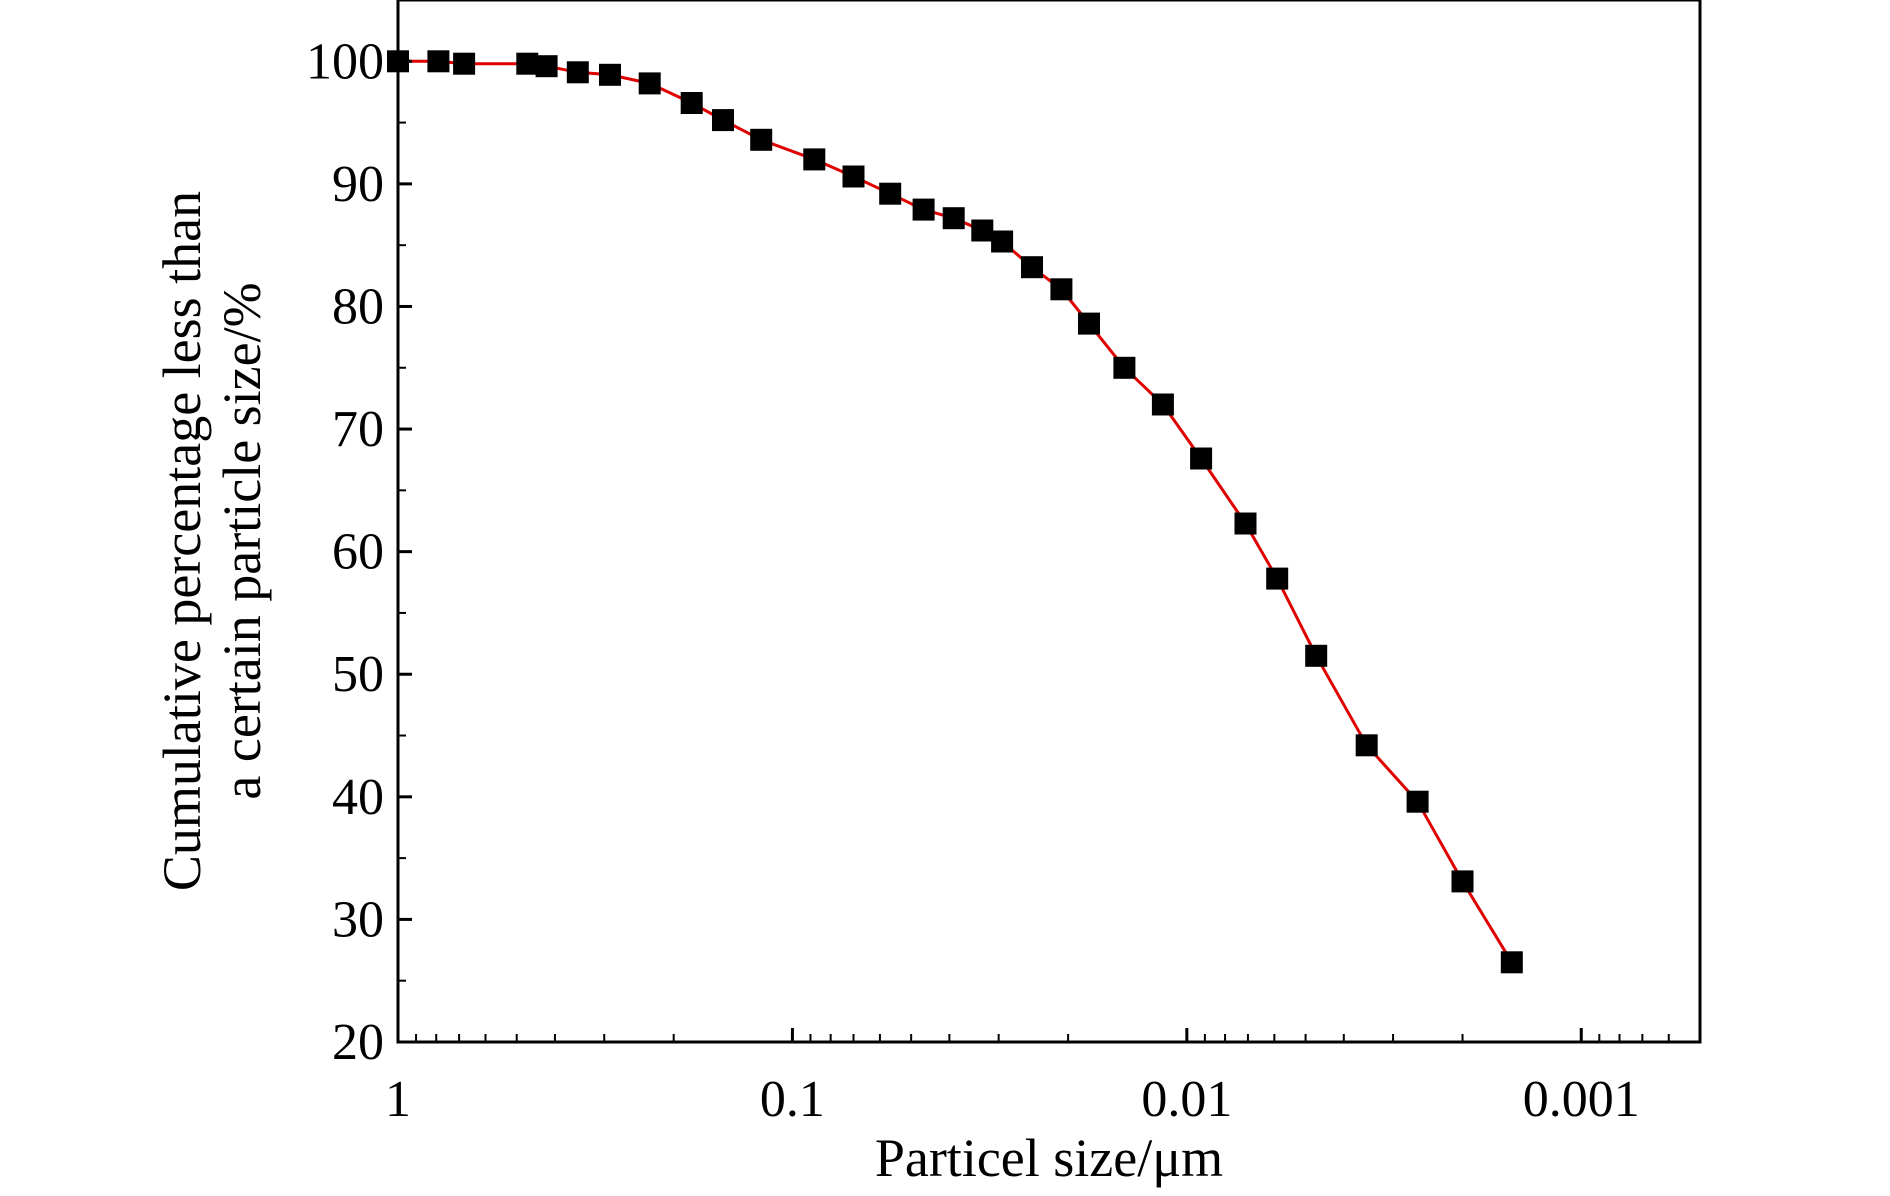 This screenshot has height=1196, width=1890. What do you see at coordinates (1049, 1158) in the screenshot?
I see `x-axis-title: Particel size/μm` at bounding box center [1049, 1158].